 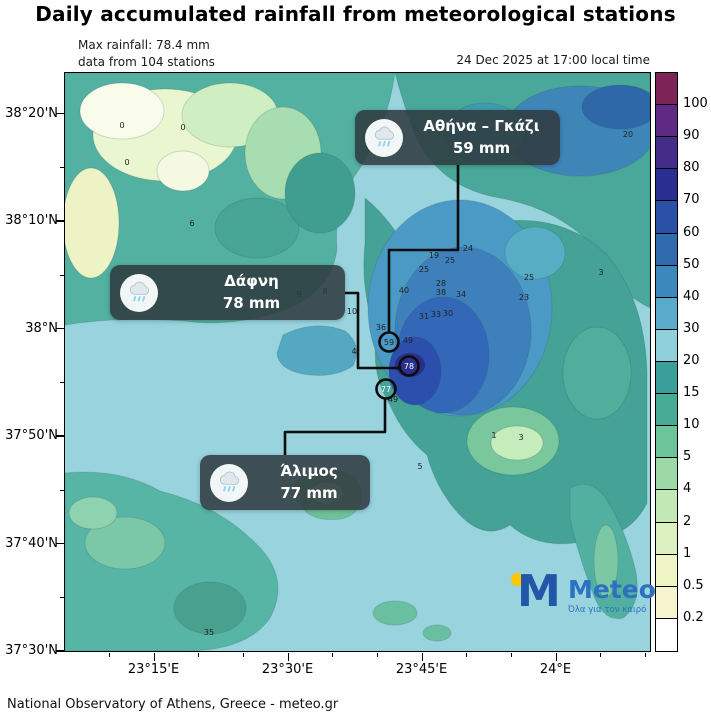 I want to click on y-axis-tick-label: 38°20'N, so click(x=31, y=113).